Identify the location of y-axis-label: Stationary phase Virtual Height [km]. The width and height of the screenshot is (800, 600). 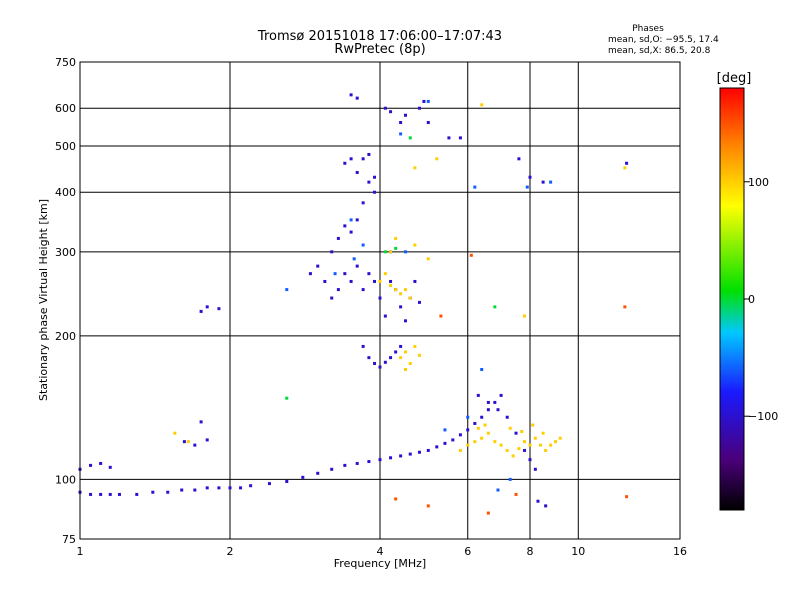
(43, 300).